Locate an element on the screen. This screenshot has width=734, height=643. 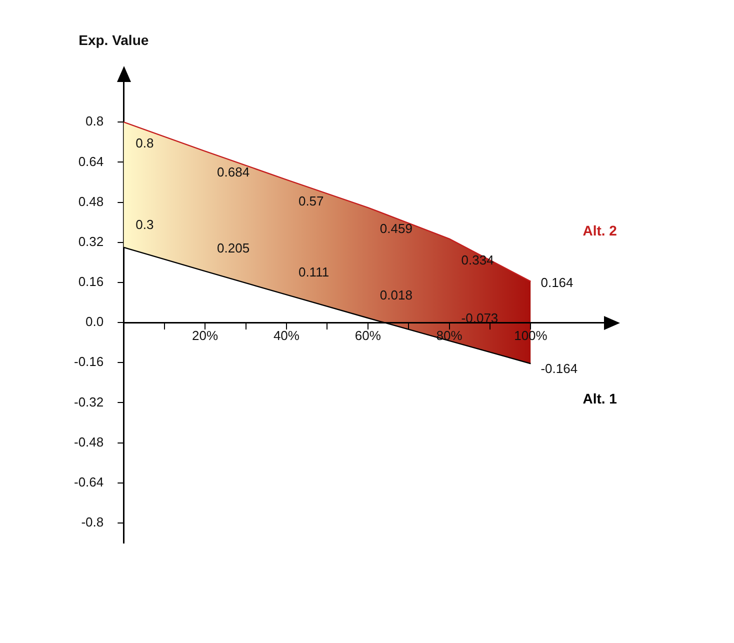
y-tick-label: 0.48 is located at coordinates (91, 201).